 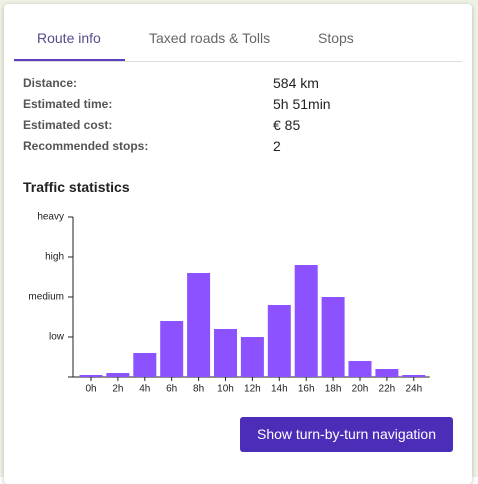 What do you see at coordinates (198, 389) in the screenshot?
I see `x-tick-label: 8h` at bounding box center [198, 389].